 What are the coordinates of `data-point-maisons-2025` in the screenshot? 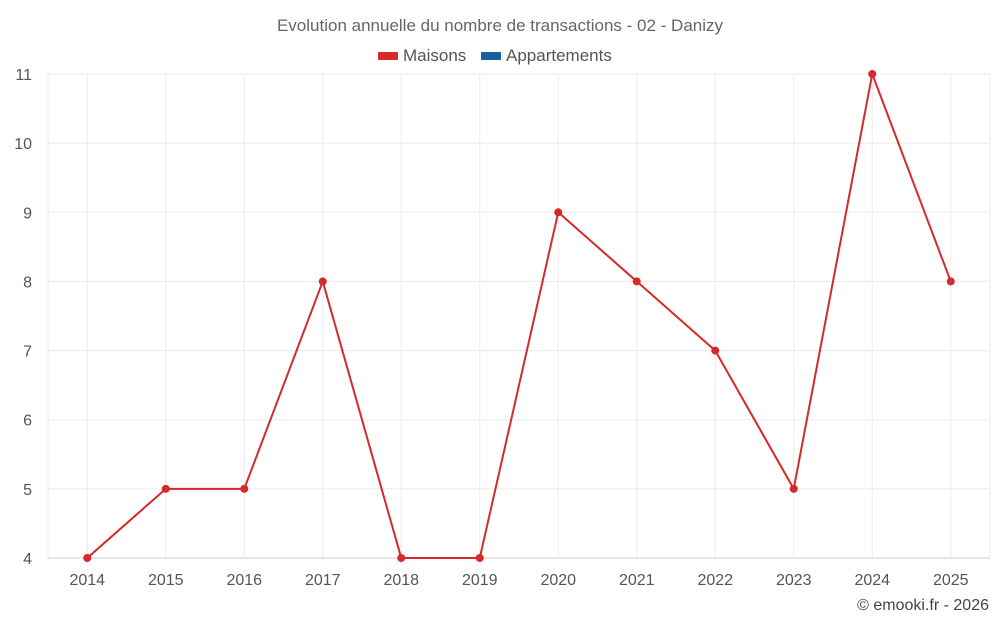 It's located at (950, 281).